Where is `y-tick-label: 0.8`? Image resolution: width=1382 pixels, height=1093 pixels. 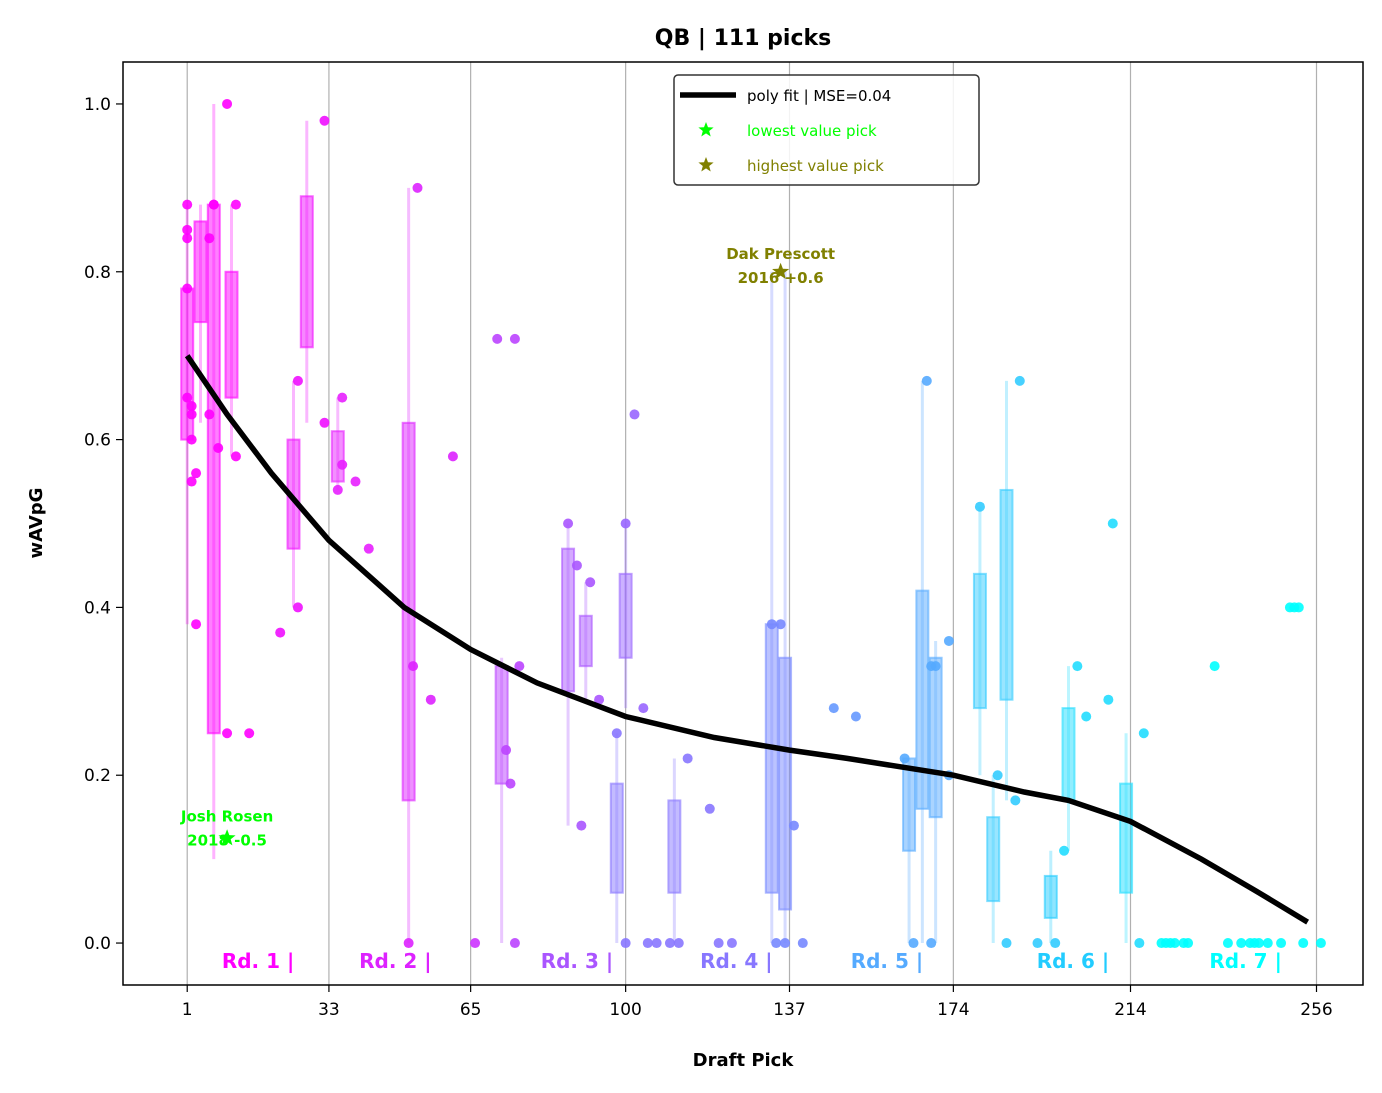 y-tick-label: 0.8 is located at coordinates (97, 273).